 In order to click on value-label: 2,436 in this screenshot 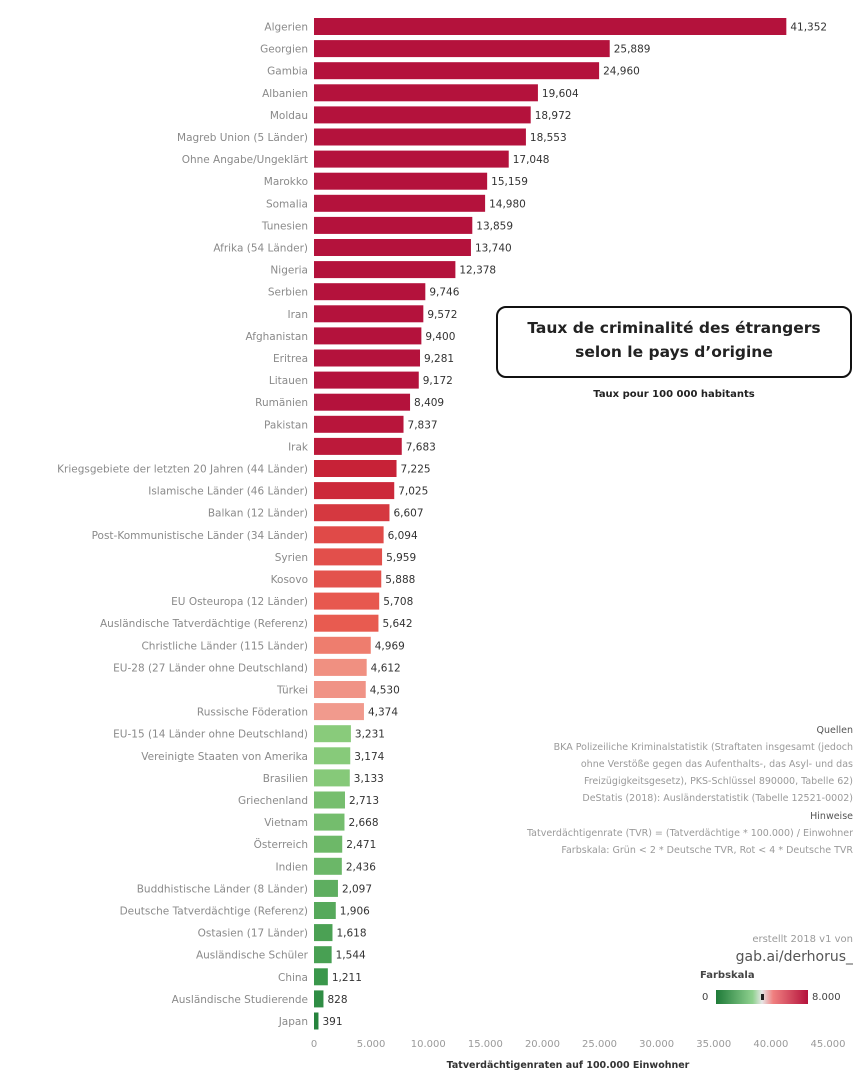, I will do `click(361, 867)`.